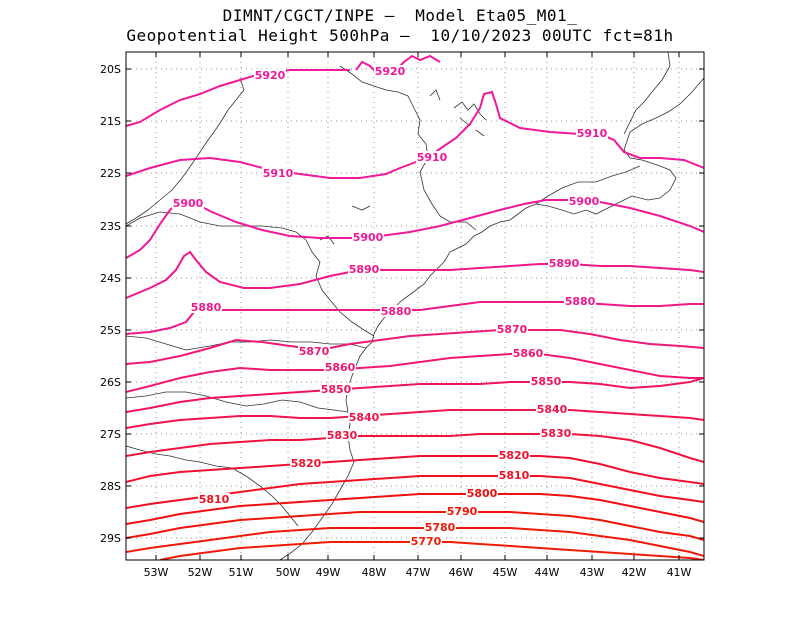 This screenshot has height=618, width=800. I want to click on lon-tick-label: 41W, so click(679, 572).